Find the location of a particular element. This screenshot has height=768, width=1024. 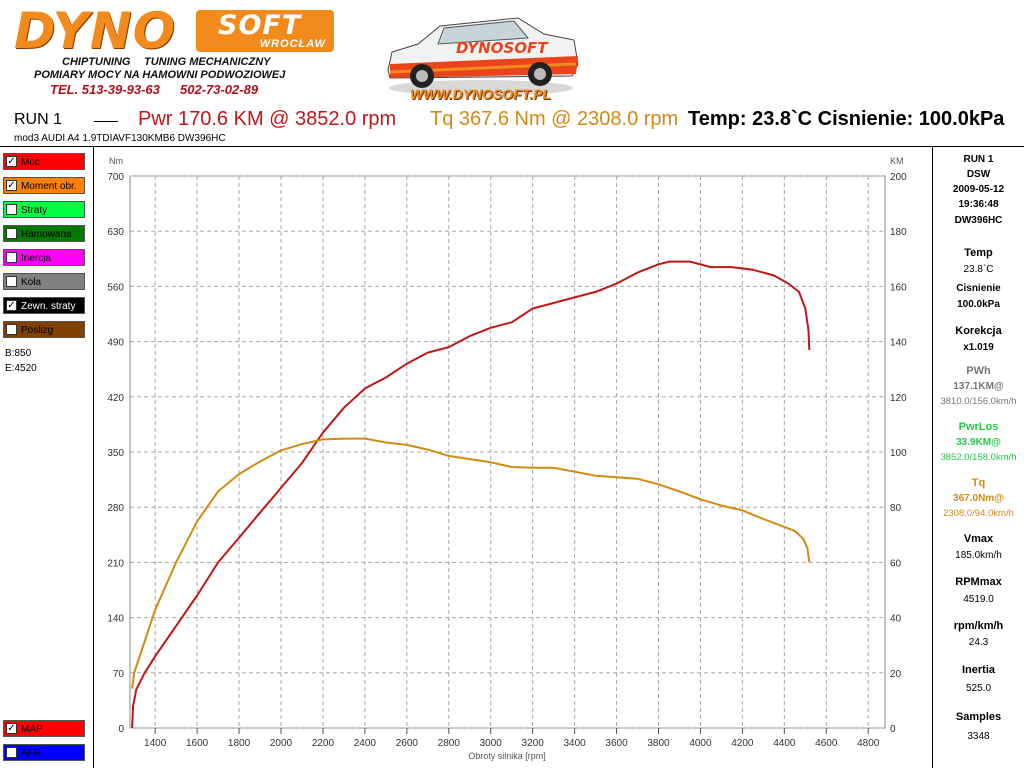

panel-tq-at: 2308.0/94.0km/h is located at coordinates (978, 513).